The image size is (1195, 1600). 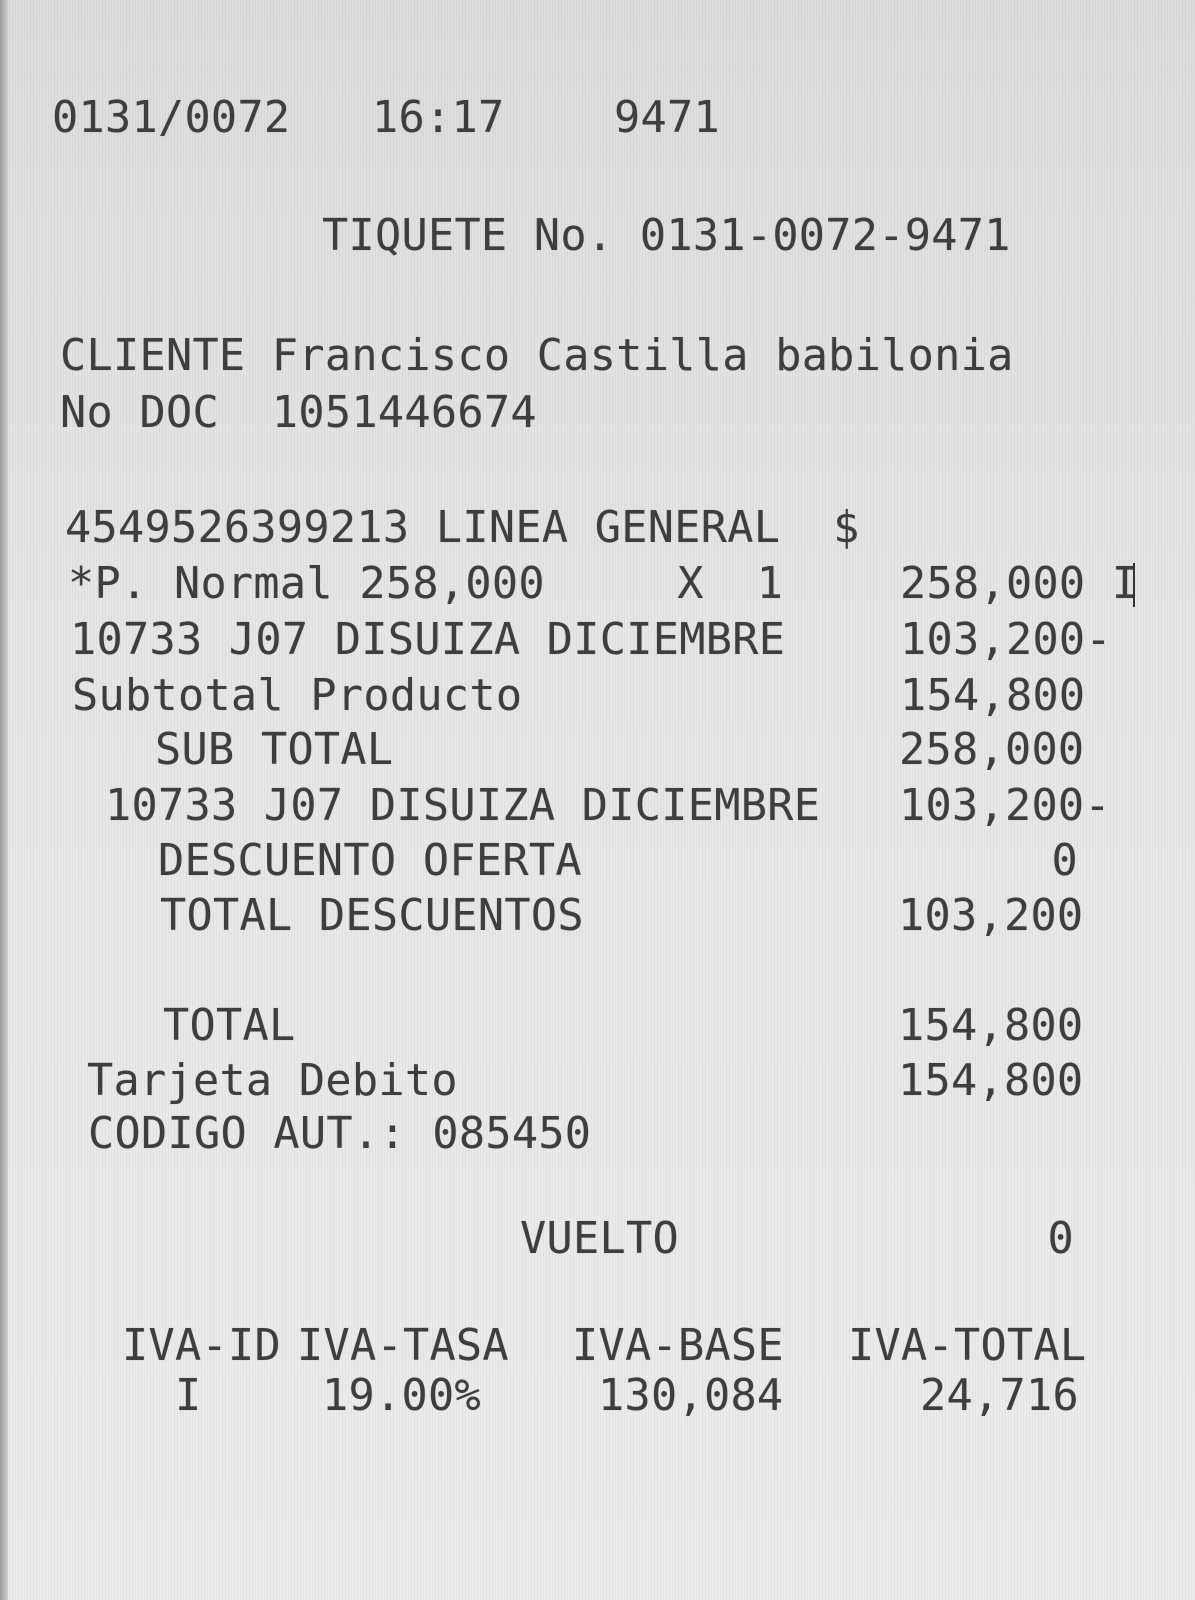 What do you see at coordinates (297, 696) in the screenshot?
I see `item-subtotal-label: Subtotal Producto` at bounding box center [297, 696].